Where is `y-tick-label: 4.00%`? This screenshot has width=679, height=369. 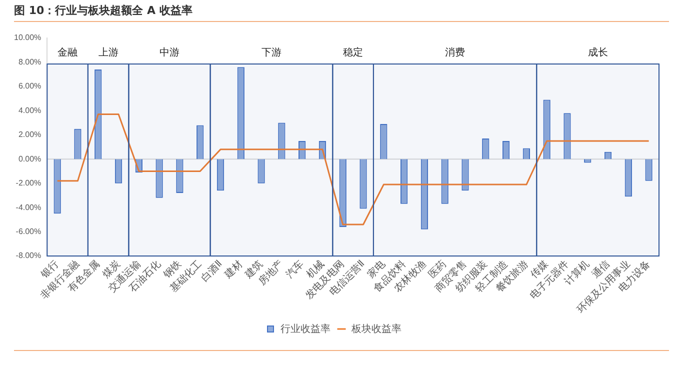 y-tick-label: 4.00% is located at coordinates (30, 110).